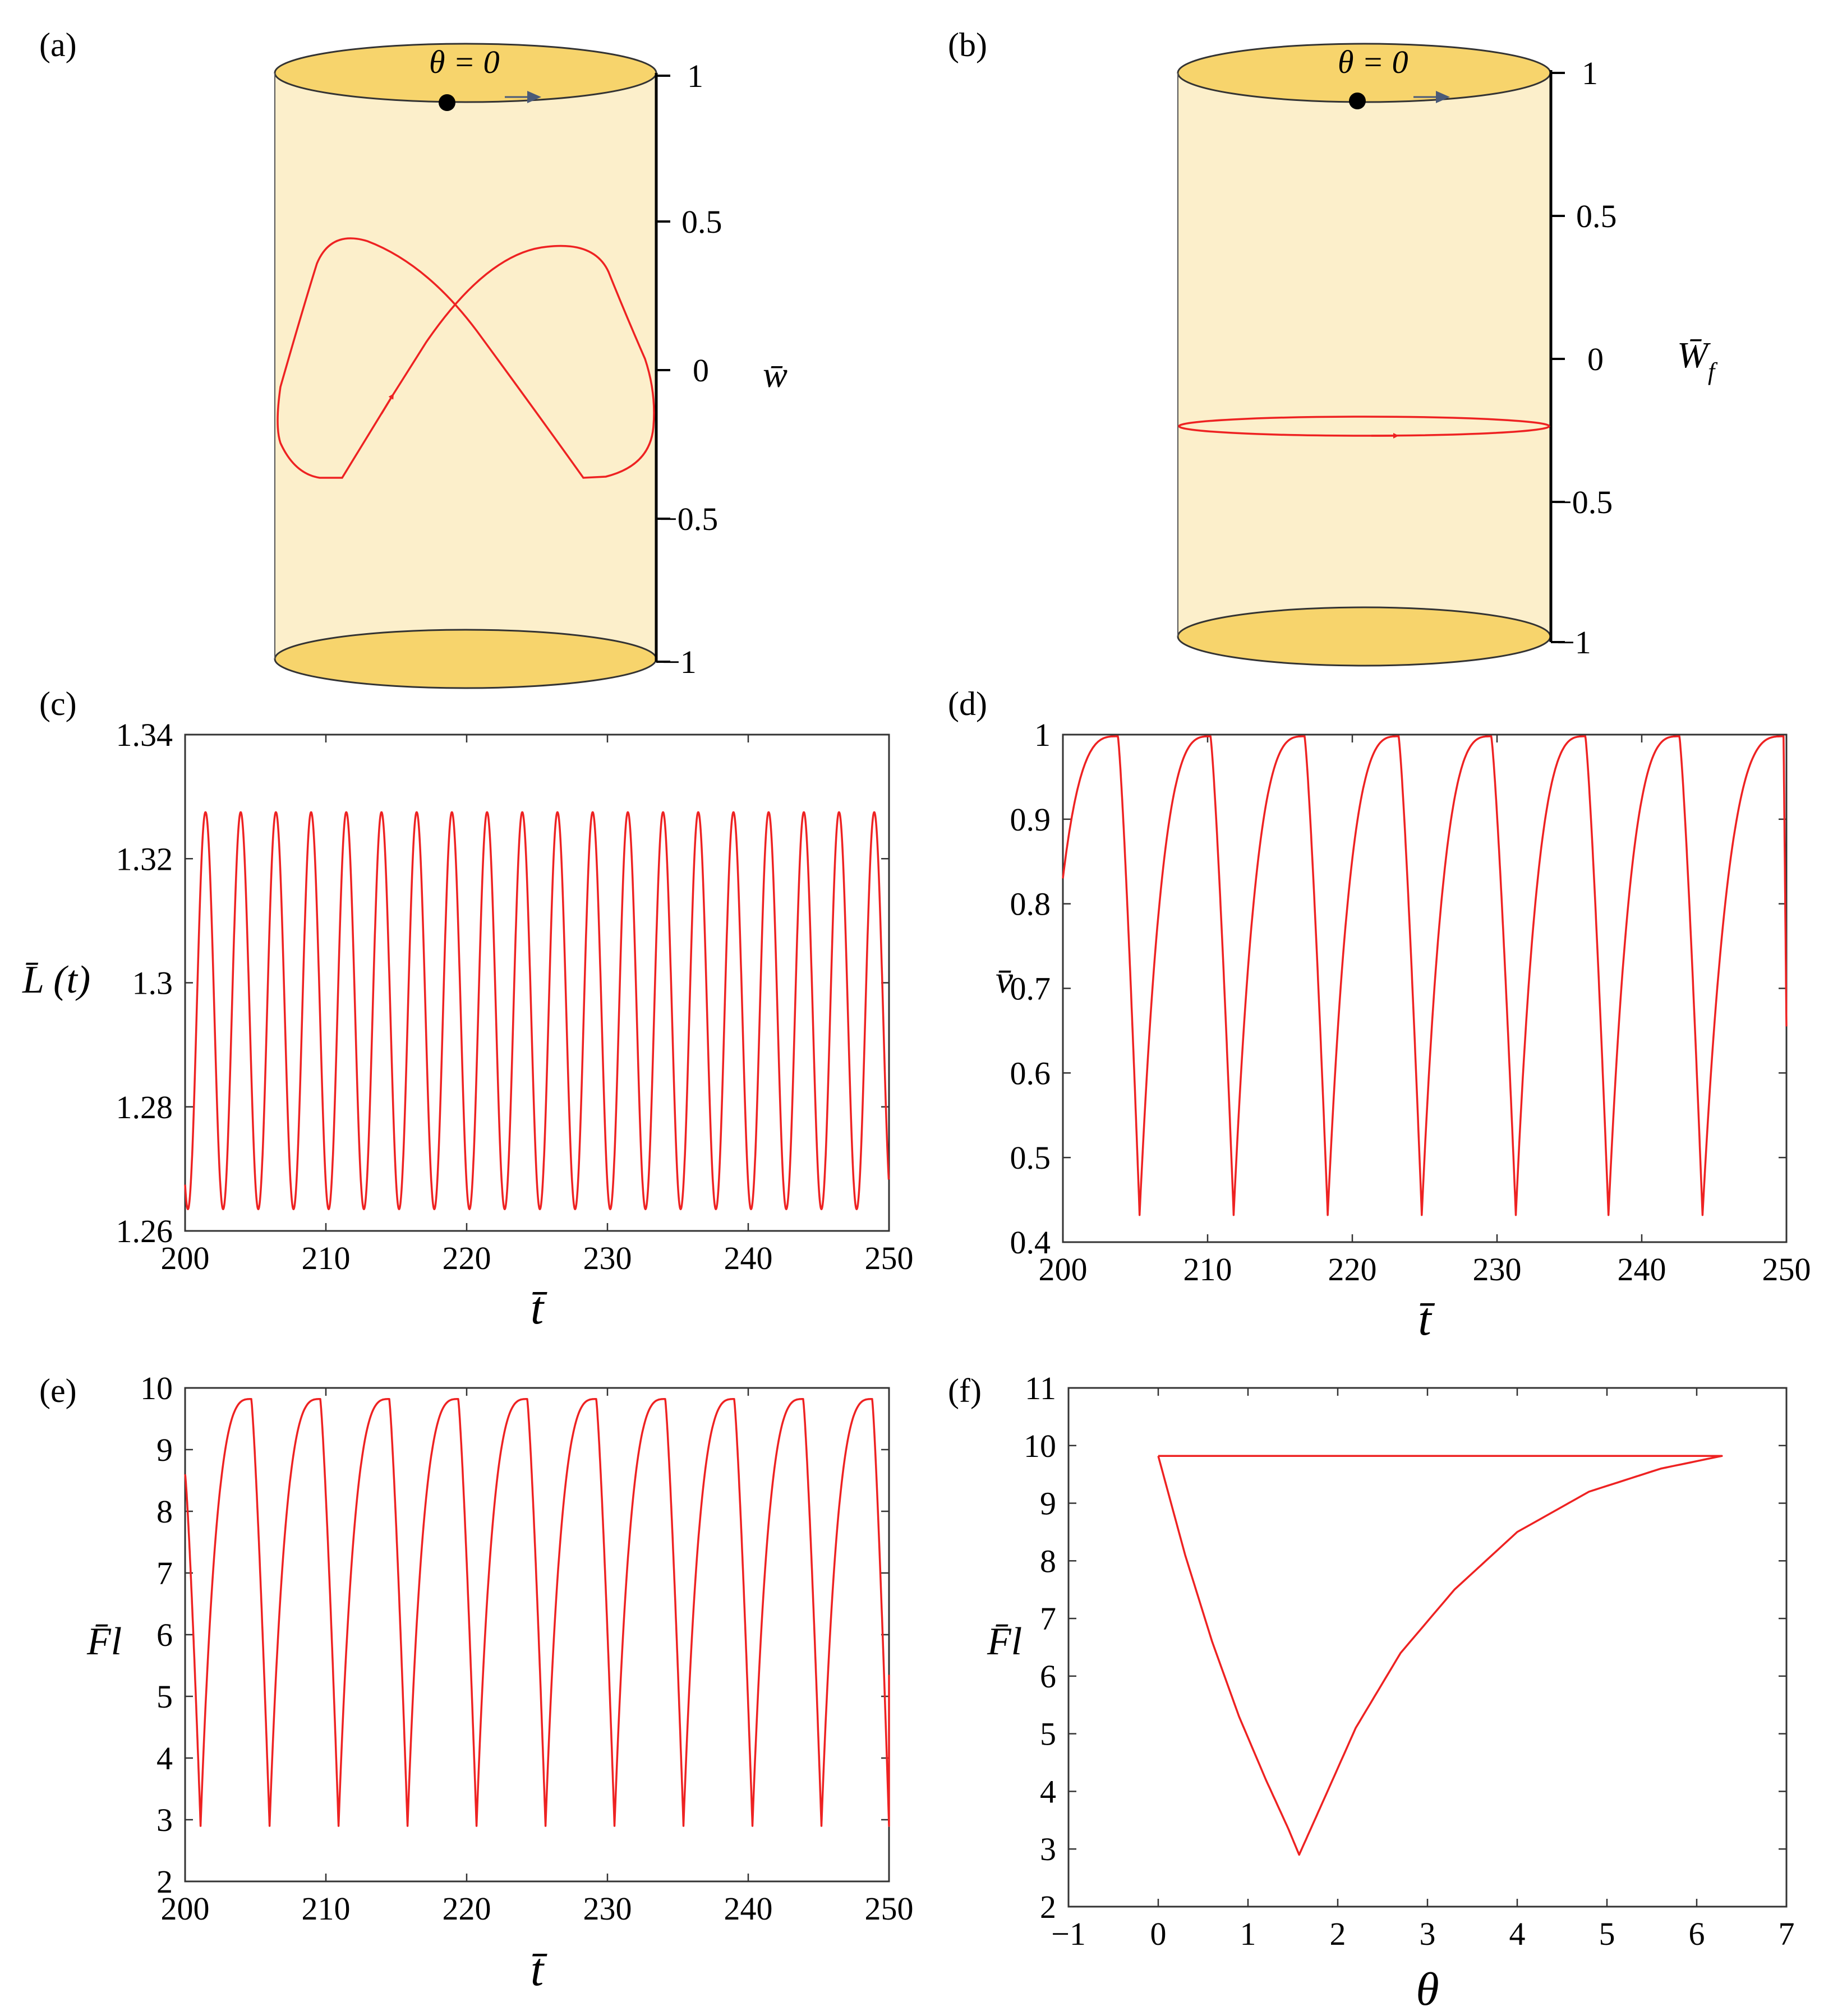  Describe the element at coordinates (1005, 980) in the screenshot. I see `y-axis-label-d: v̄` at that location.